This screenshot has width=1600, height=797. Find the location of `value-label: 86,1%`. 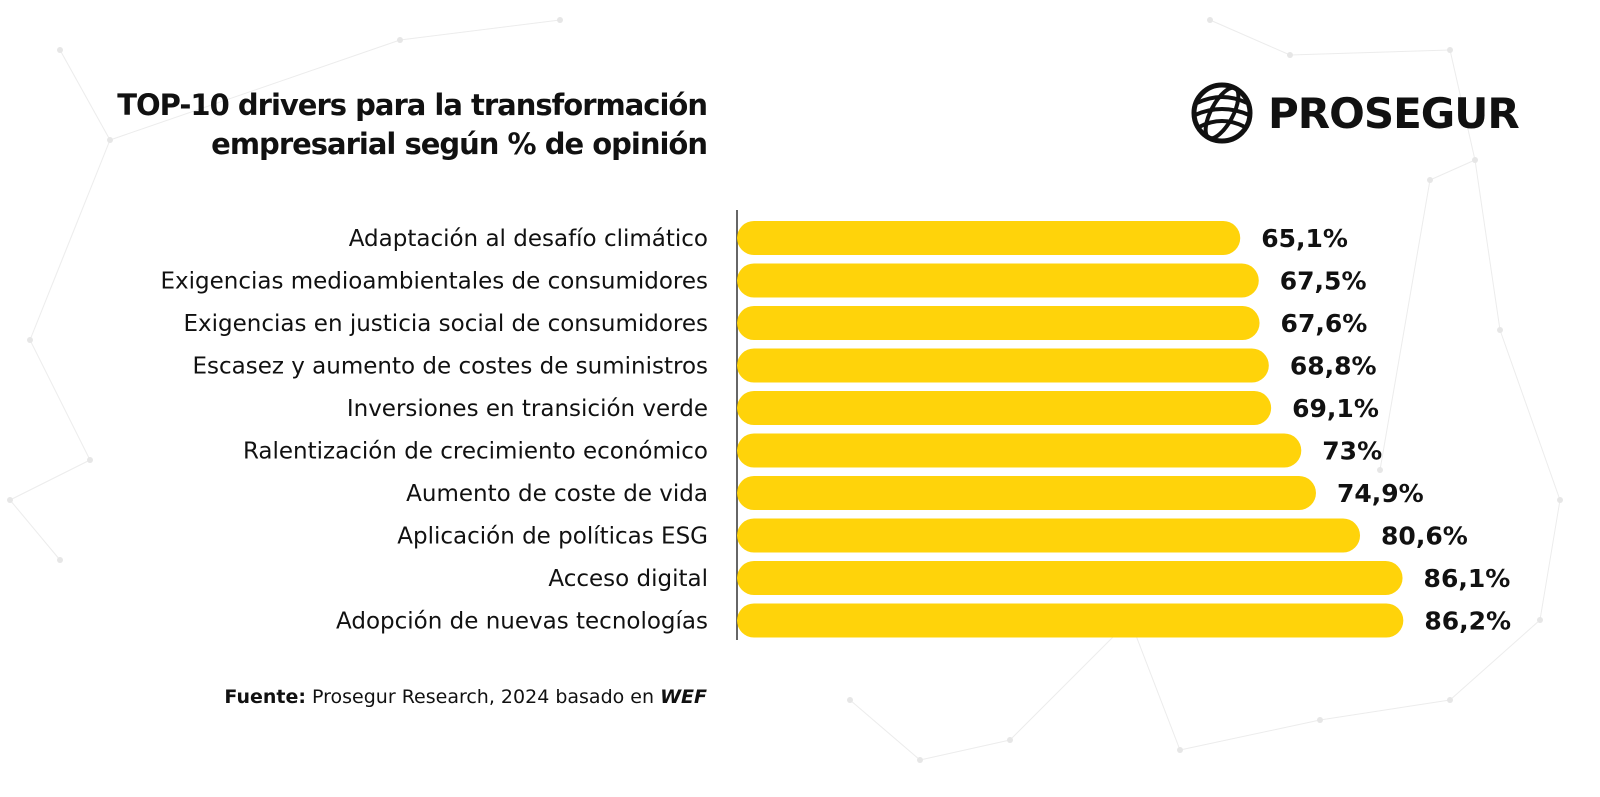

value-label: 86,1% is located at coordinates (1467, 578).